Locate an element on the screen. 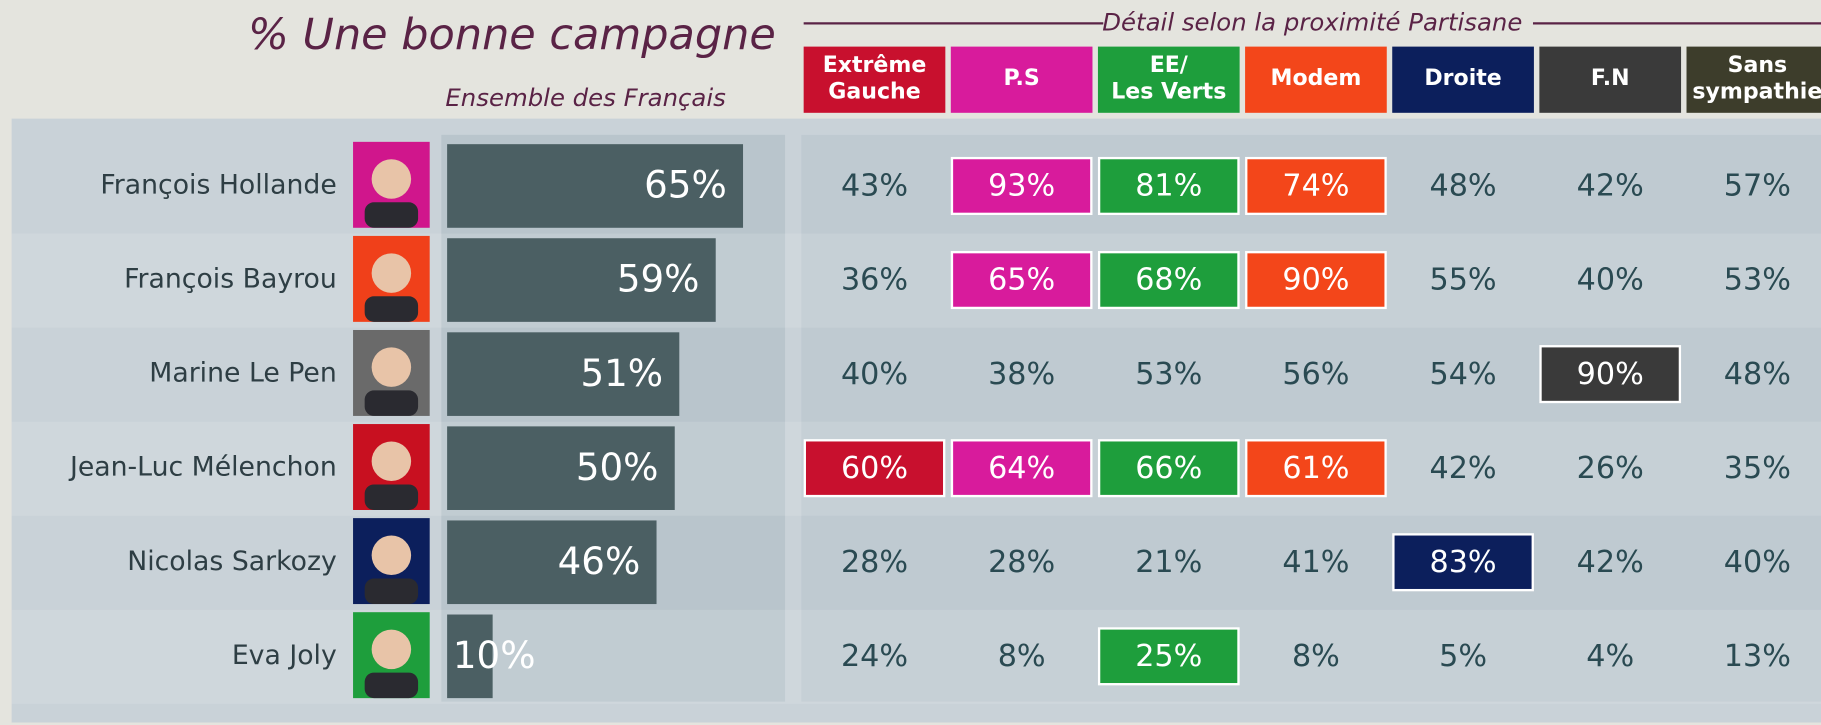 Image resolution: width=1821 pixels, height=725 pixels. cell: 25% is located at coordinates (1168, 656).